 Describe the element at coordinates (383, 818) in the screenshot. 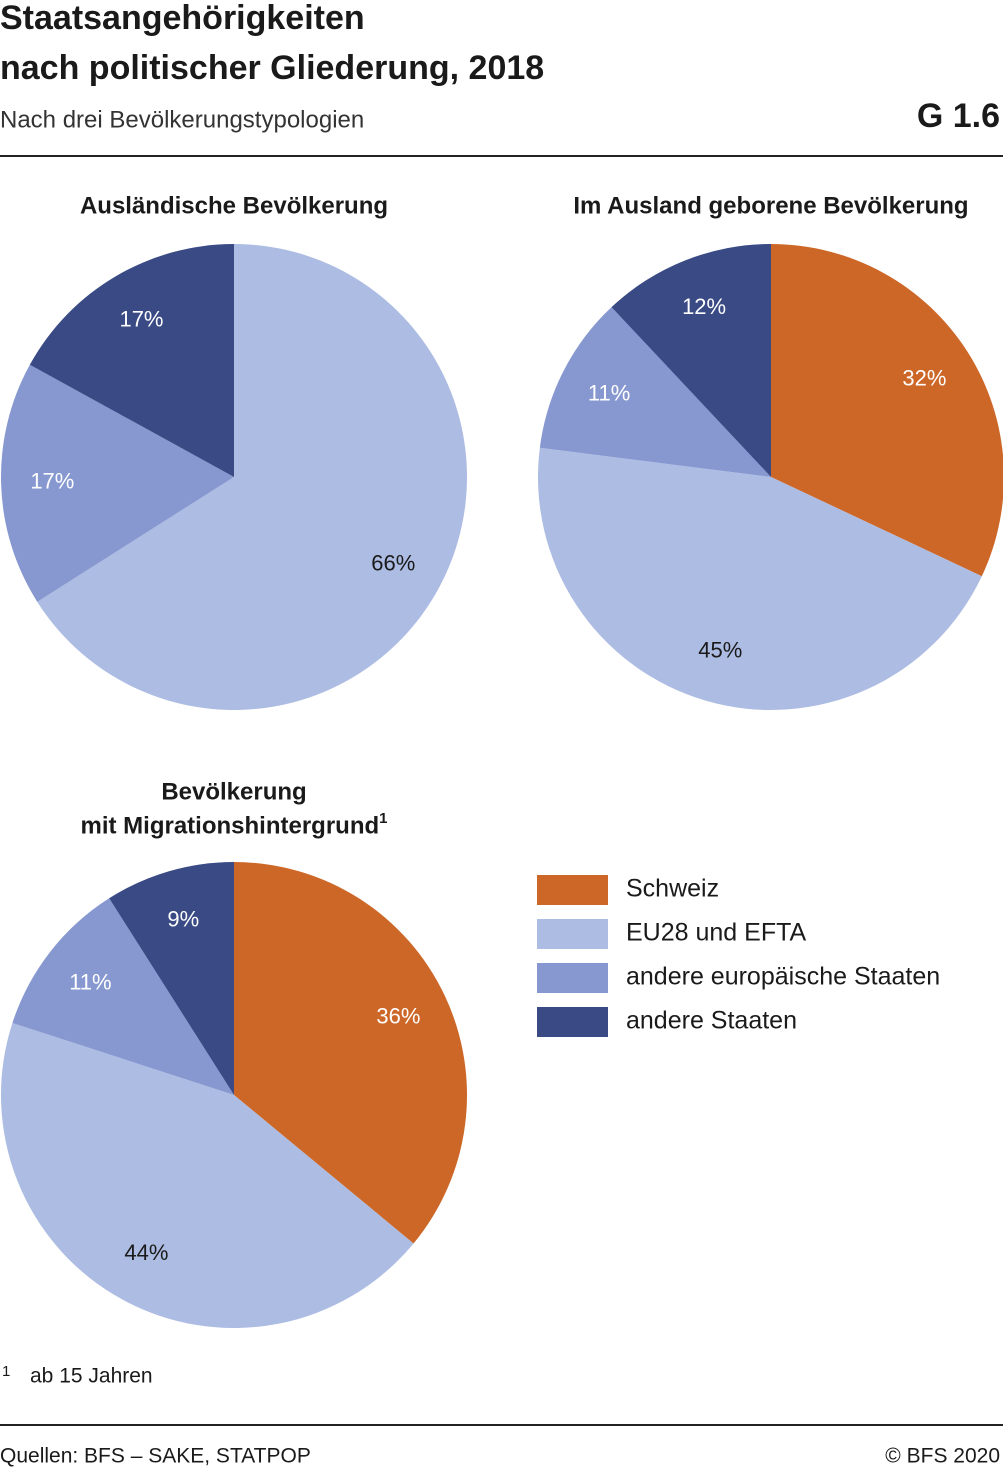

I see `title-note: 1` at that location.